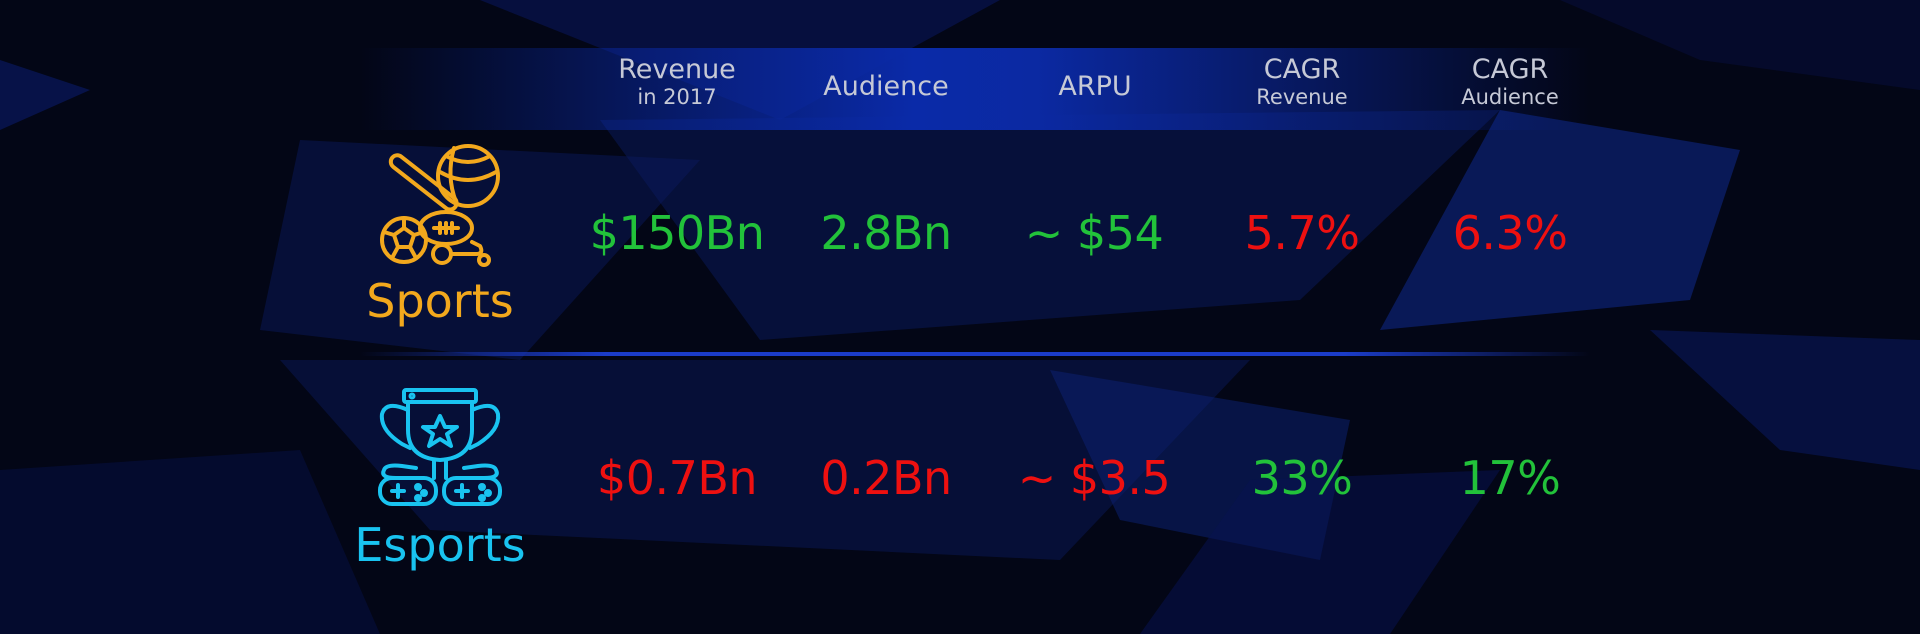 This screenshot has width=1920, height=634. I want to click on column-header-cagr-revenue: CAGR Revenue, so click(1302, 82).